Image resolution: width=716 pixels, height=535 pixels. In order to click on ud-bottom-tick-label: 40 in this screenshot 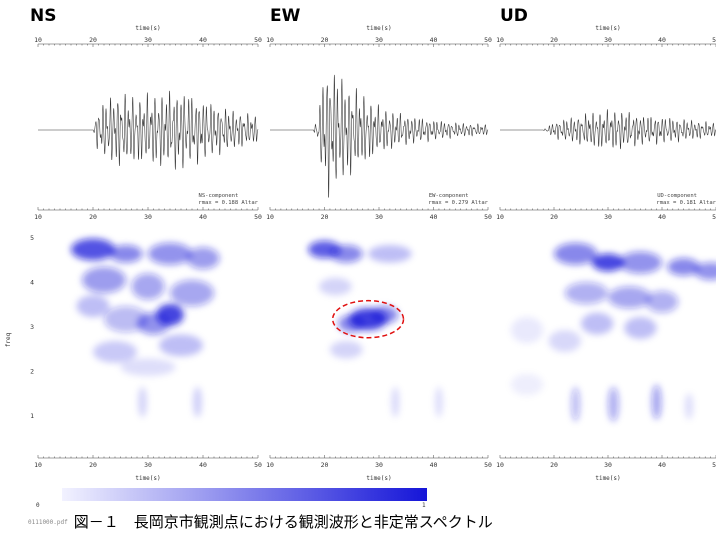, I will do `click(662, 465)`.